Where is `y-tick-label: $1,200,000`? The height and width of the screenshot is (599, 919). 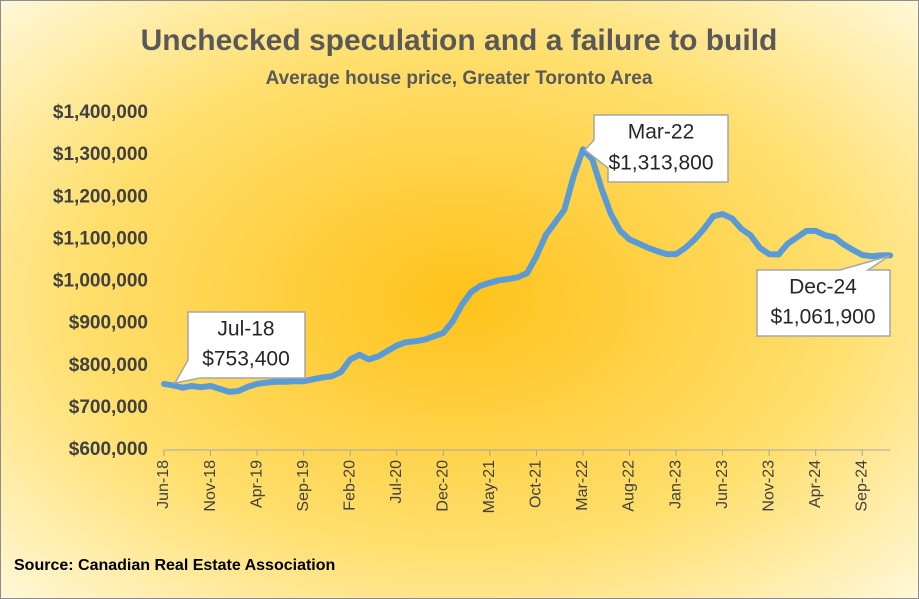
y-tick-label: $1,200,000 is located at coordinates (100, 196).